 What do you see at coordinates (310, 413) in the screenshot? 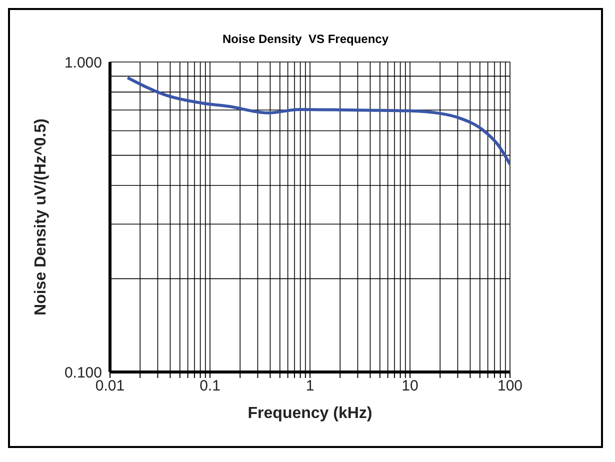
I see `x-axis-title: Frequency (kHz)` at bounding box center [310, 413].